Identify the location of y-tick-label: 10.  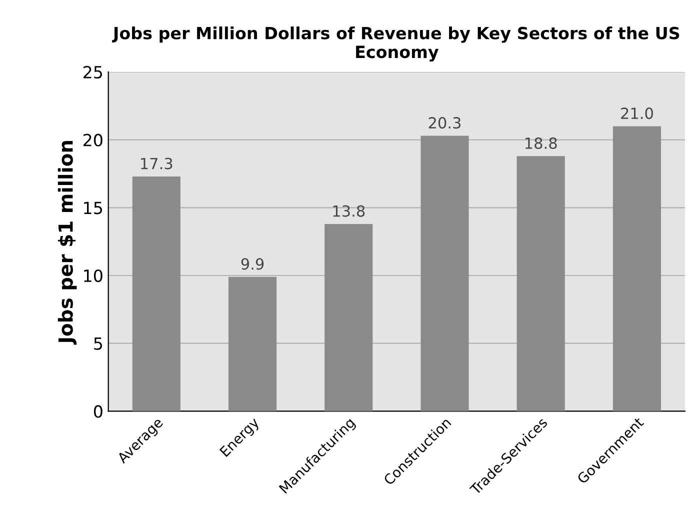
(93, 275).